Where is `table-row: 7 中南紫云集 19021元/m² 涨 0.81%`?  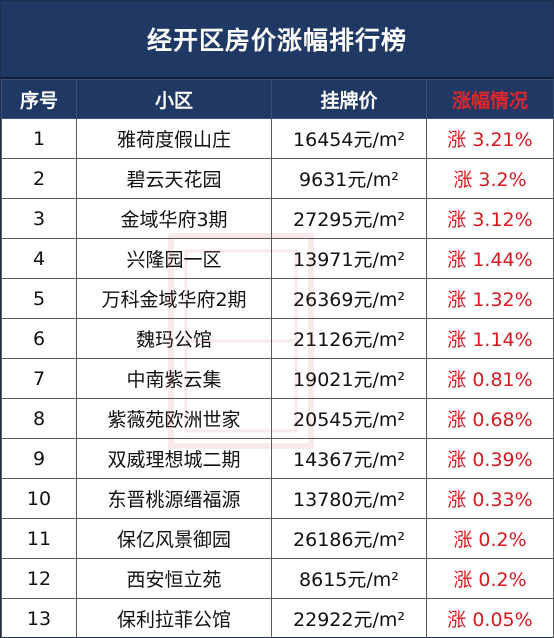
table-row: 7 中南紫云集 19021元/m² 涨 0.81% is located at coordinates (277, 378).